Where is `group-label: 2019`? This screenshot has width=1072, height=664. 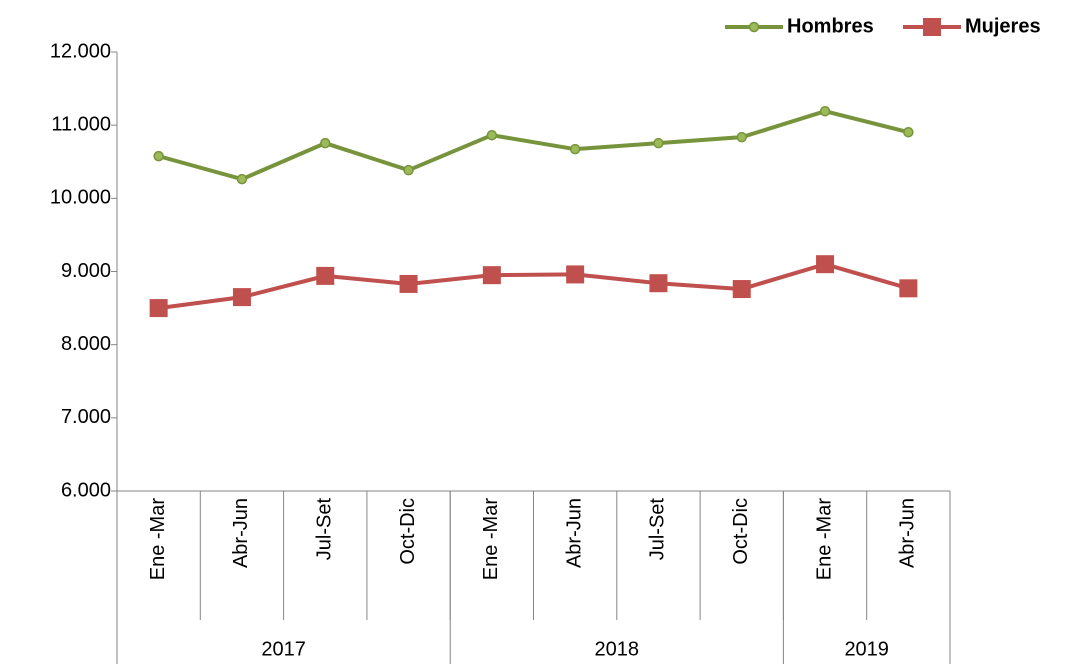
group-label: 2019 is located at coordinates (866, 649).